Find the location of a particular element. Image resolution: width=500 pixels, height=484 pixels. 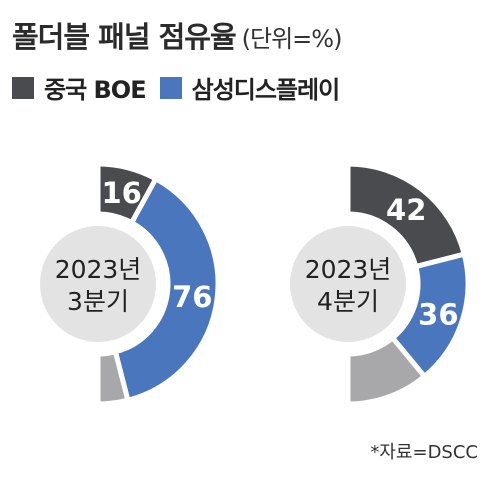

legend-label-samsung: 삼성디스플레이 is located at coordinates (266, 90).